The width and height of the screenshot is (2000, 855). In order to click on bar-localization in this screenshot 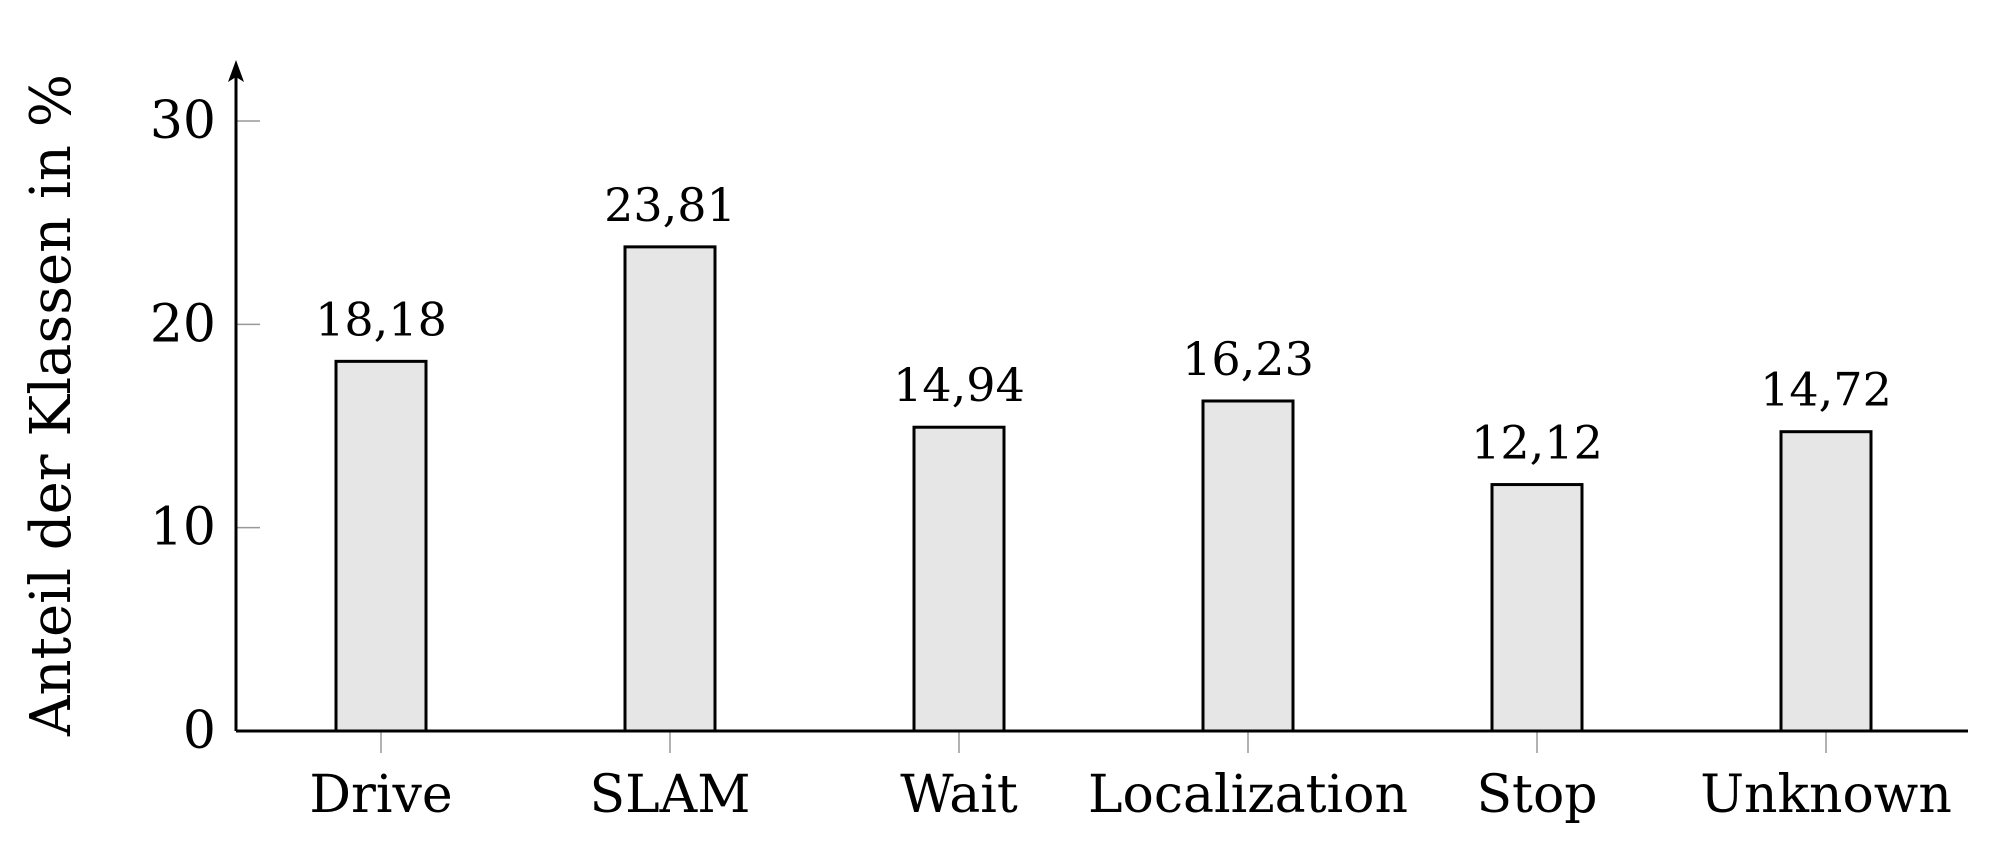, I will do `click(1248, 566)`.